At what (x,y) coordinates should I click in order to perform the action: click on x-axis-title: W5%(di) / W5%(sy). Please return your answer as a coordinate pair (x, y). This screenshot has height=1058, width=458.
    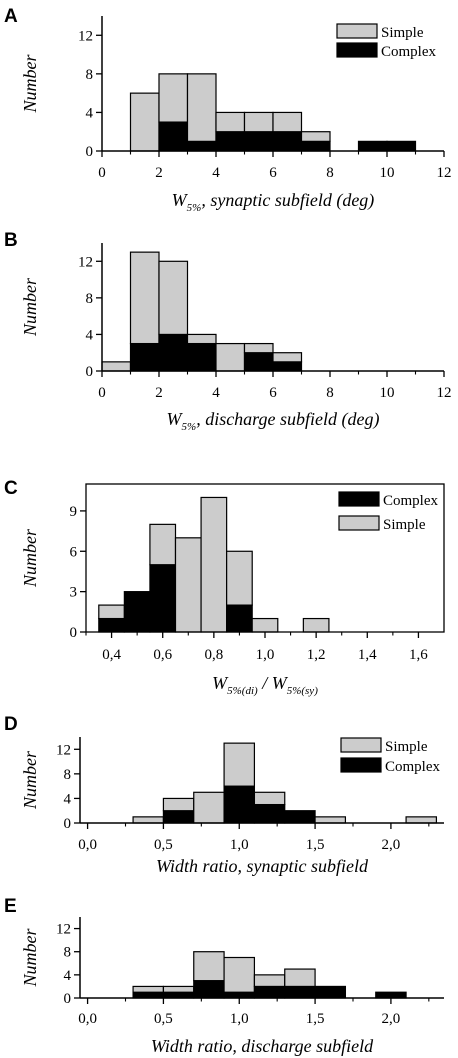
    Looking at the image, I should click on (265, 685).